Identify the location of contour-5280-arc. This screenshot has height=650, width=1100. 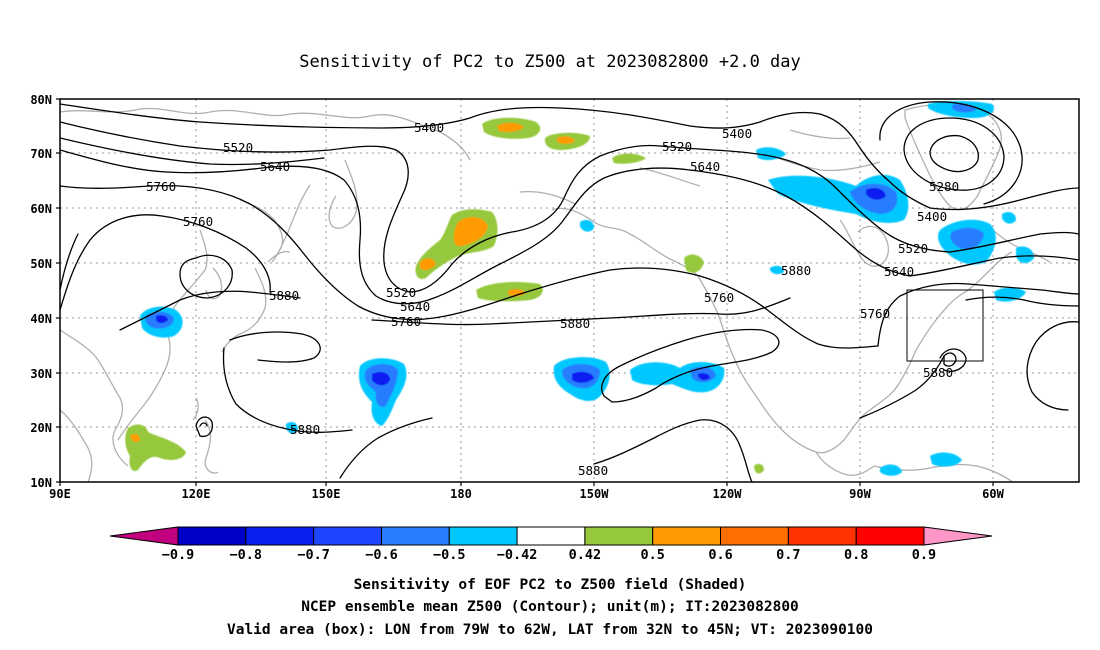
(951, 153).